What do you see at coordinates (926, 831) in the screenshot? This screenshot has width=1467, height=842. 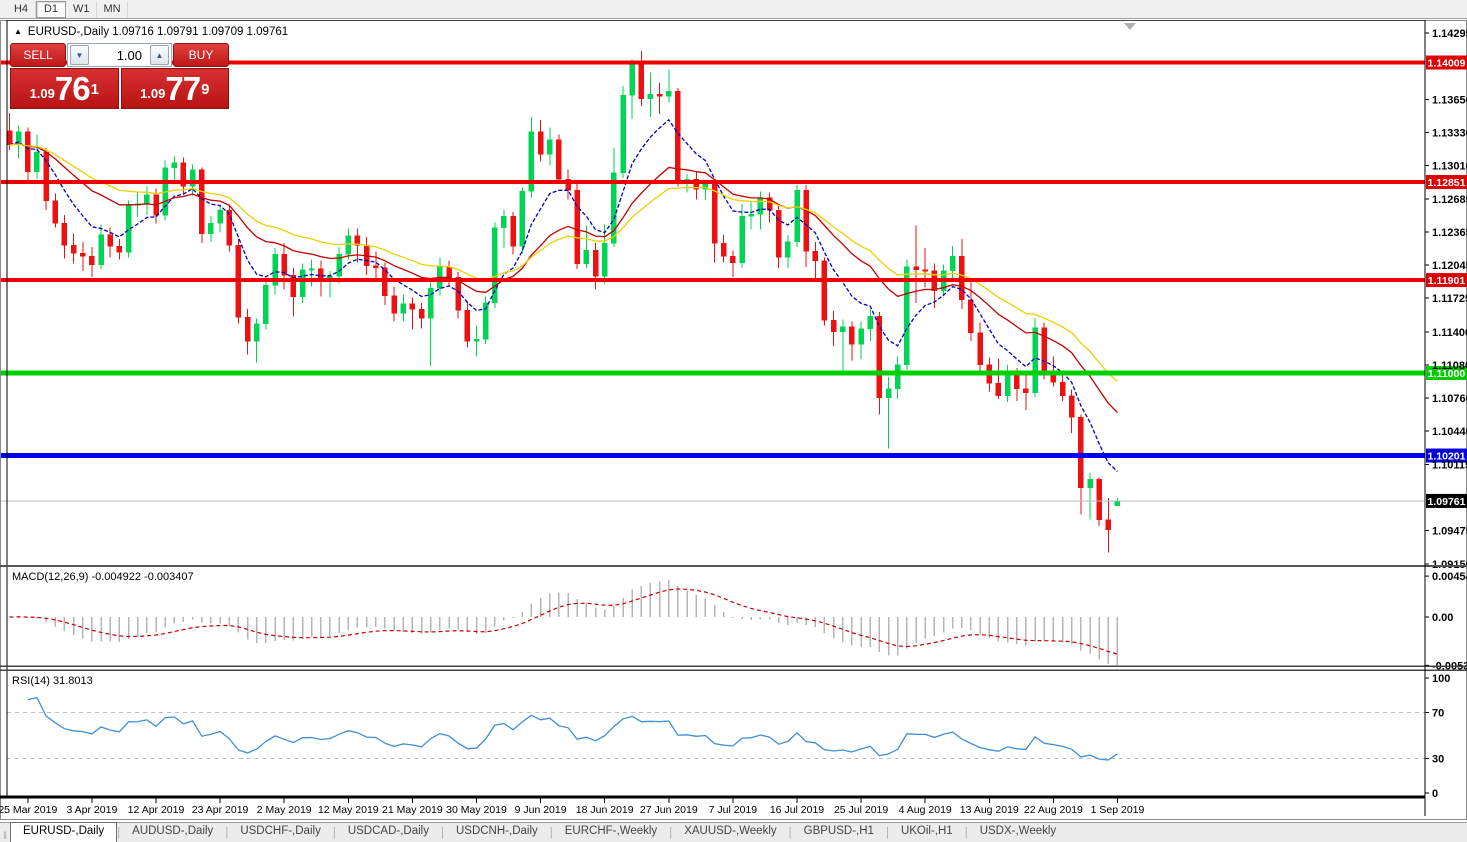 I see `symbol-tab-ukoil-h1: UKOil-,H1` at bounding box center [926, 831].